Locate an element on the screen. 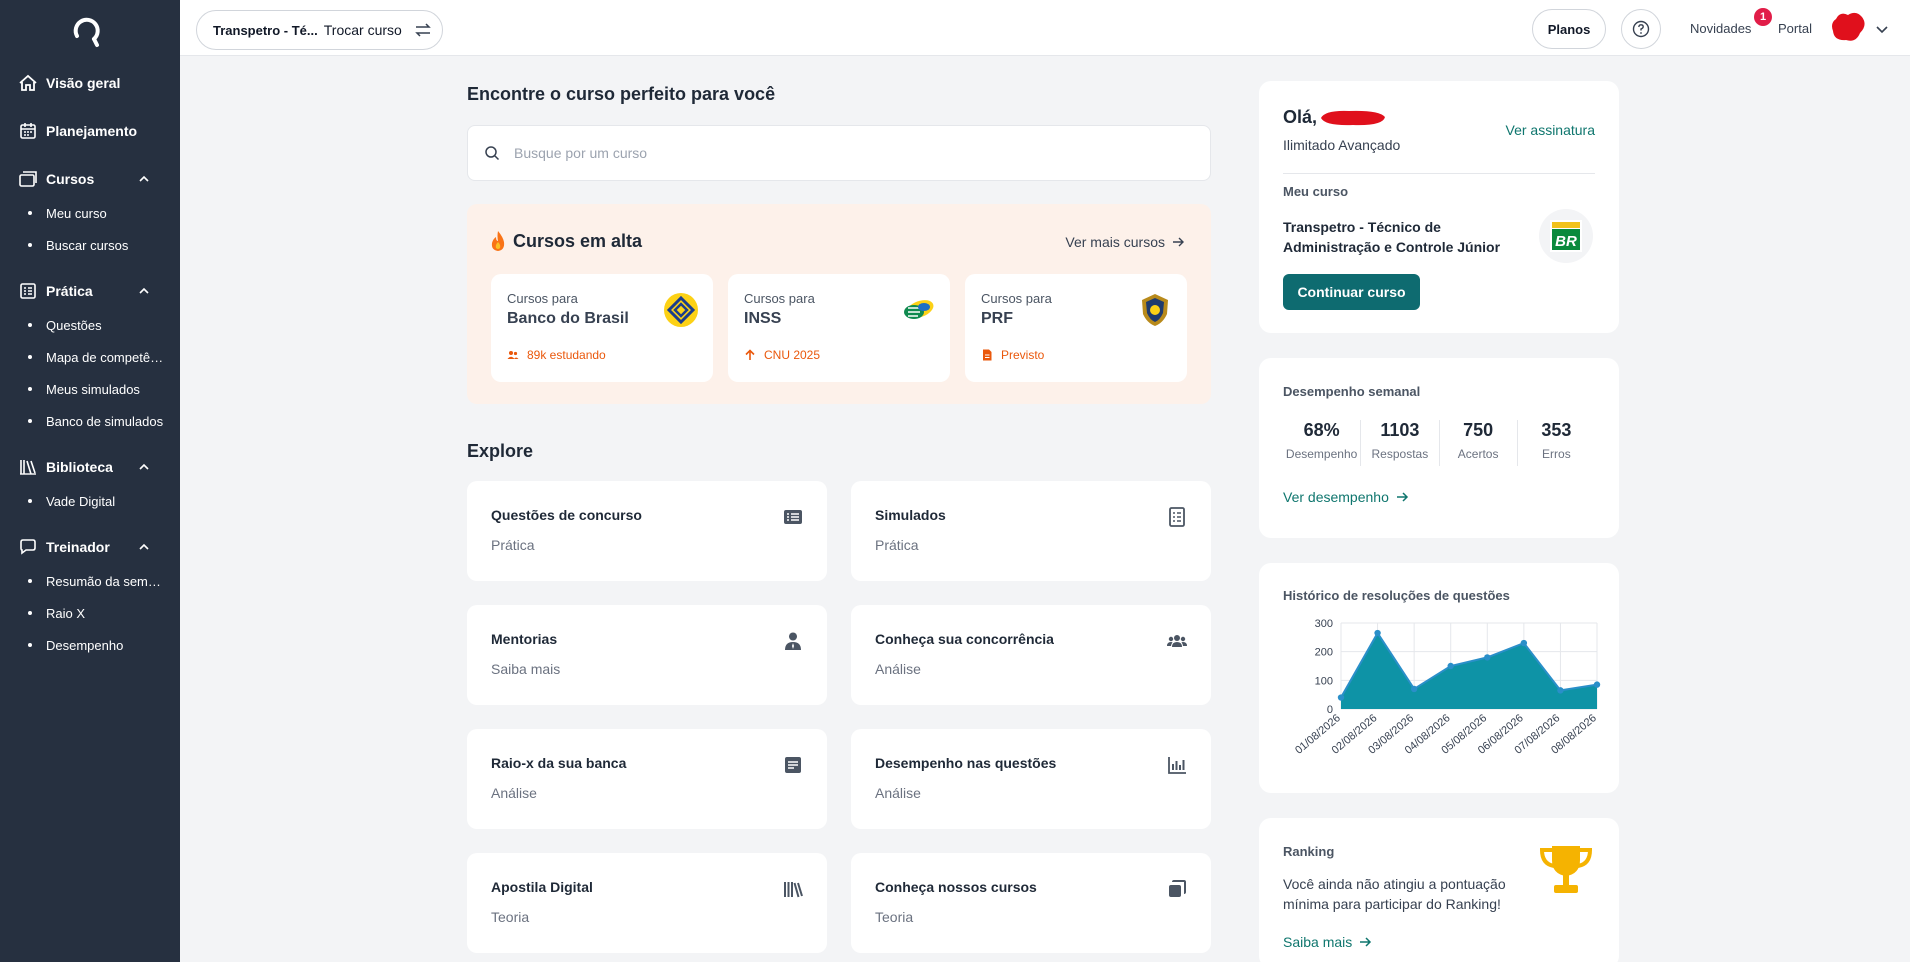 The width and height of the screenshot is (1910, 962). ranking-more-label: Saiba mais is located at coordinates (1317, 942).